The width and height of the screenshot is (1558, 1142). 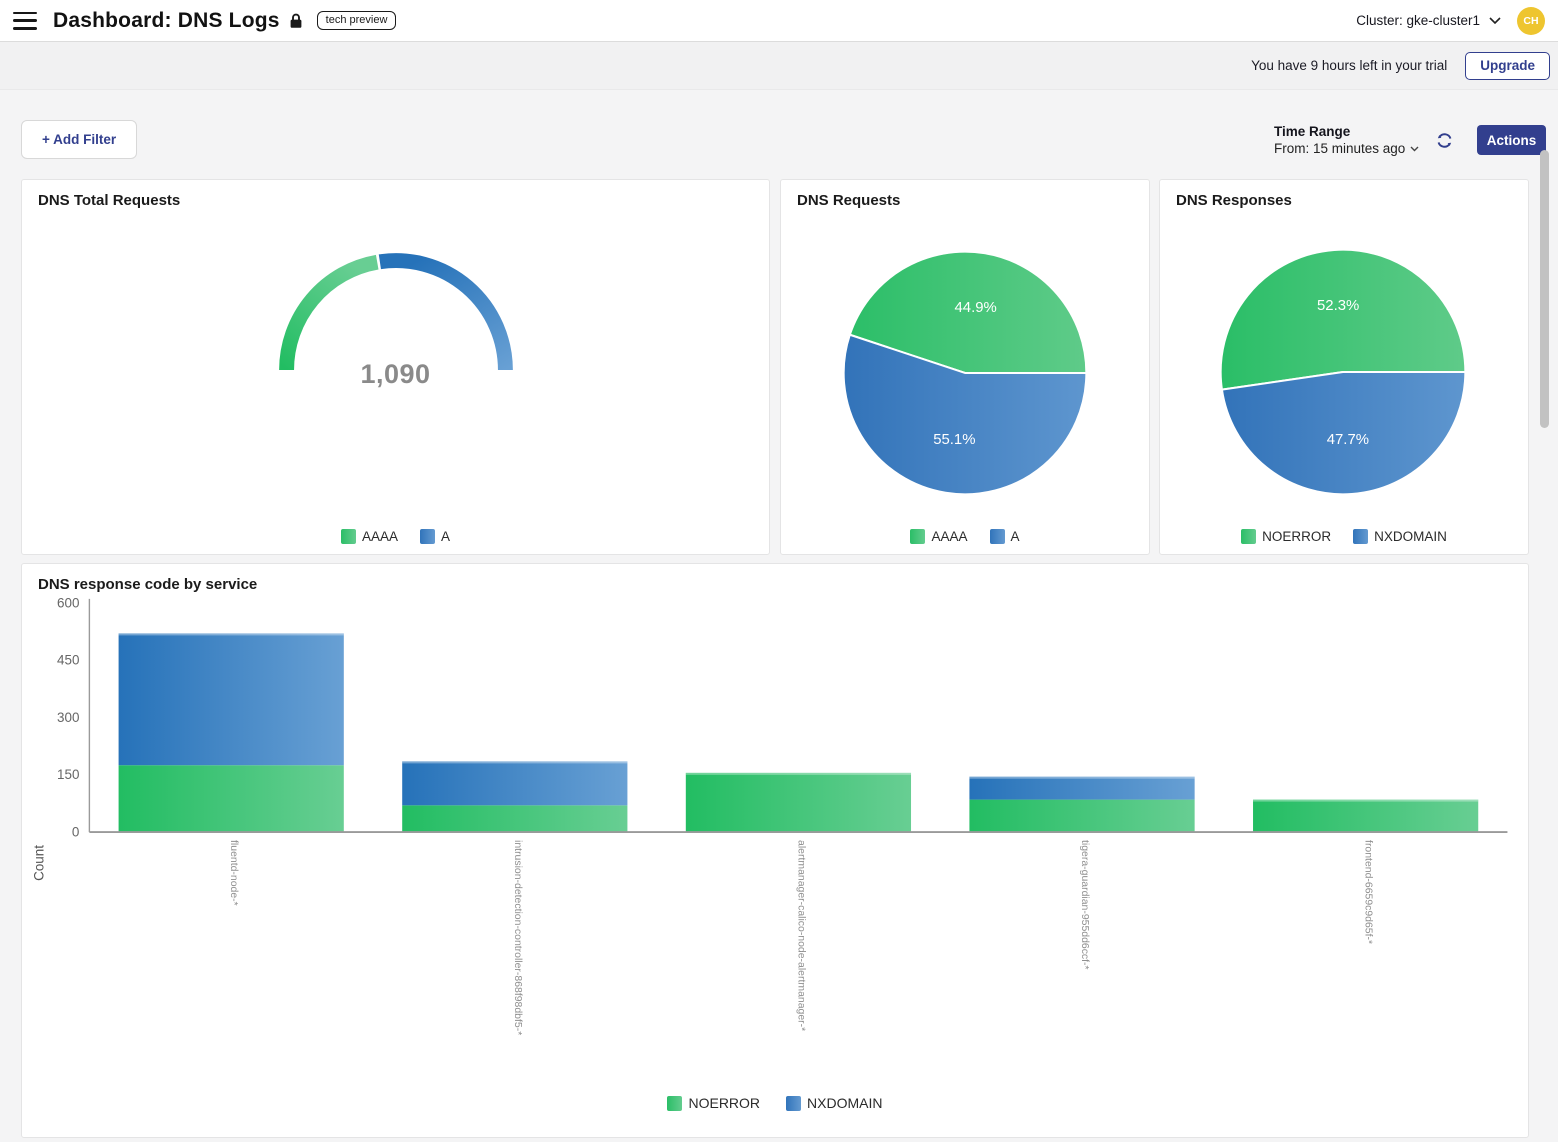 What do you see at coordinates (1234, 200) in the screenshot?
I see `card-title: DNS Responses` at bounding box center [1234, 200].